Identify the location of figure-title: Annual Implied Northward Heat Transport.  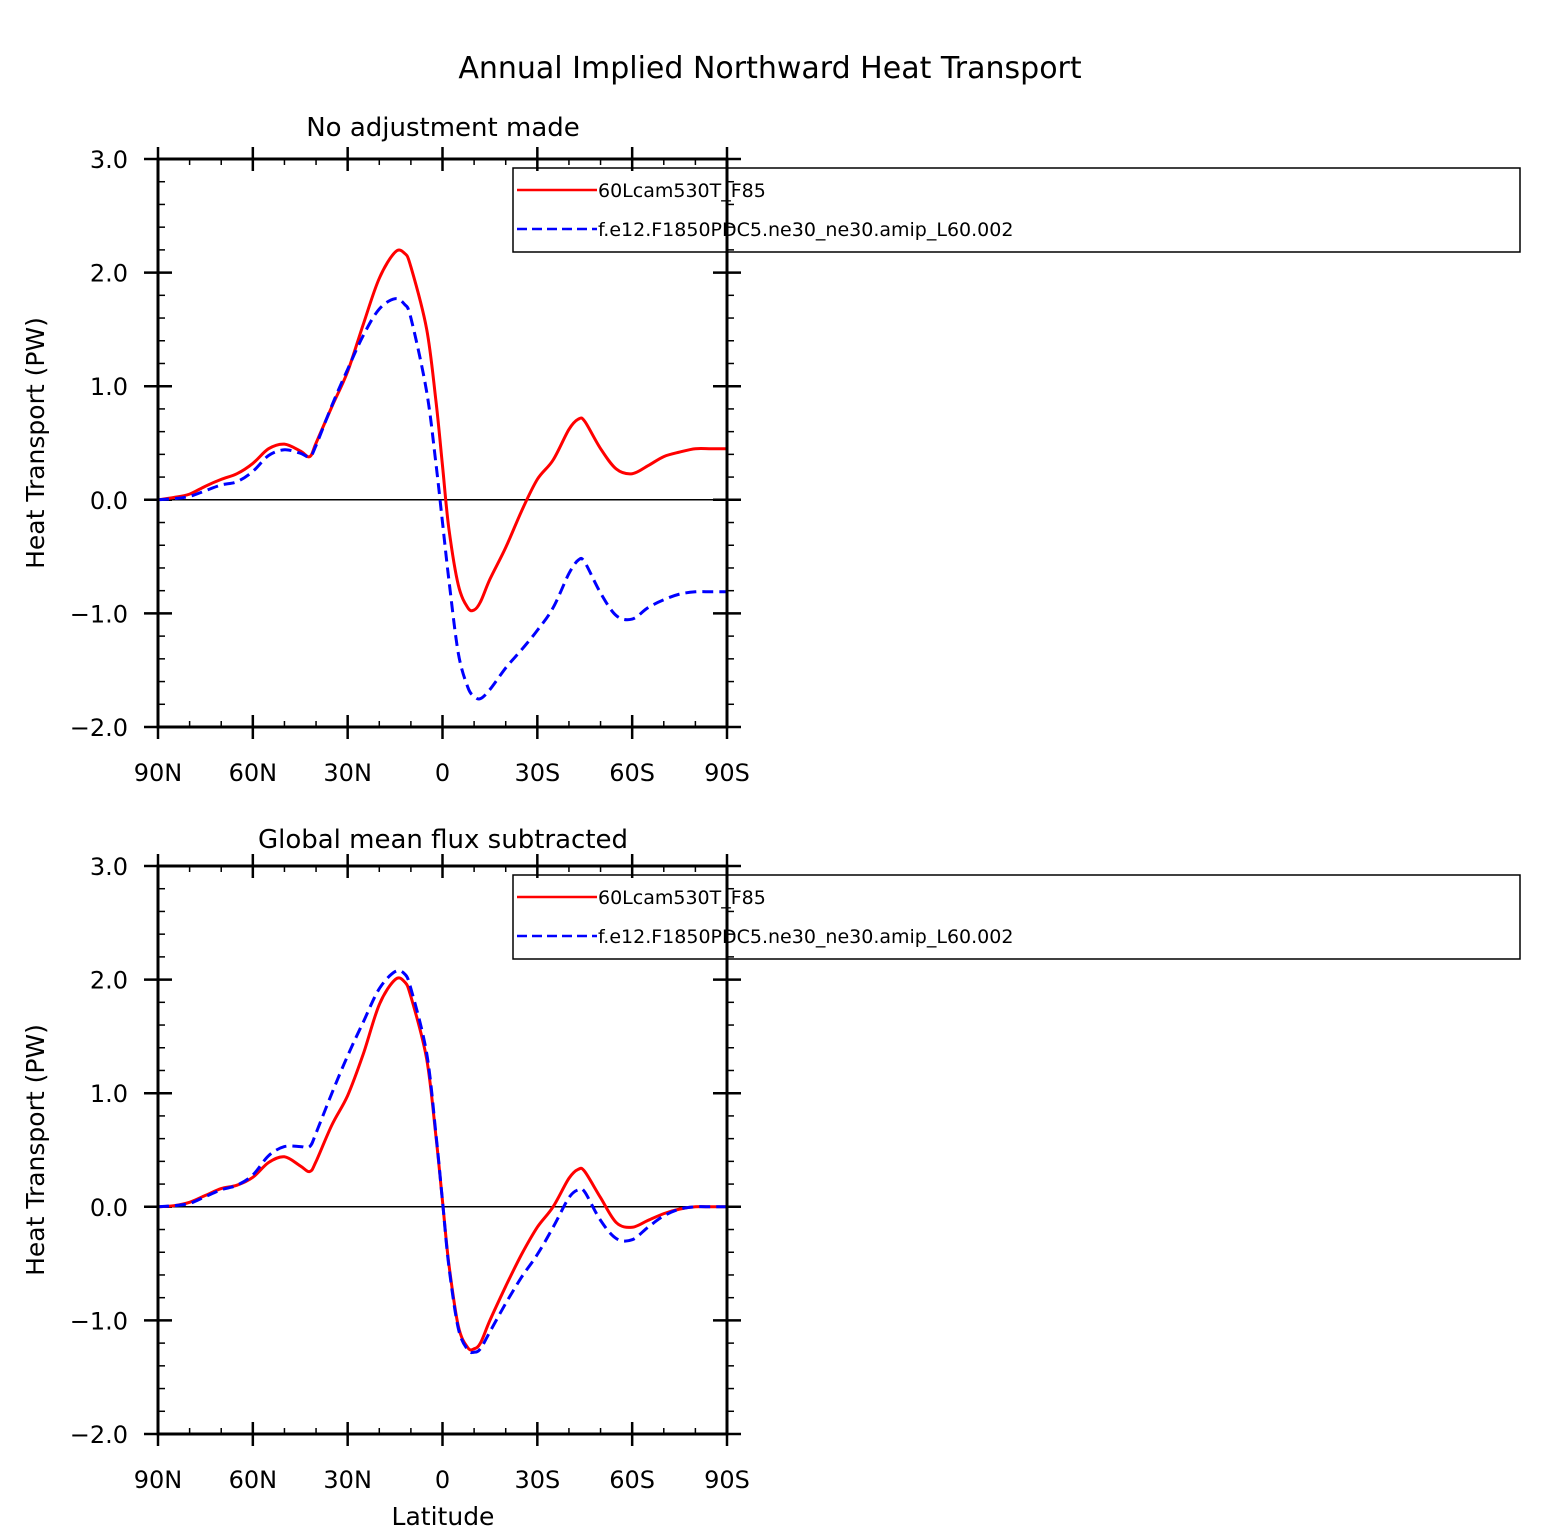
(770, 68).